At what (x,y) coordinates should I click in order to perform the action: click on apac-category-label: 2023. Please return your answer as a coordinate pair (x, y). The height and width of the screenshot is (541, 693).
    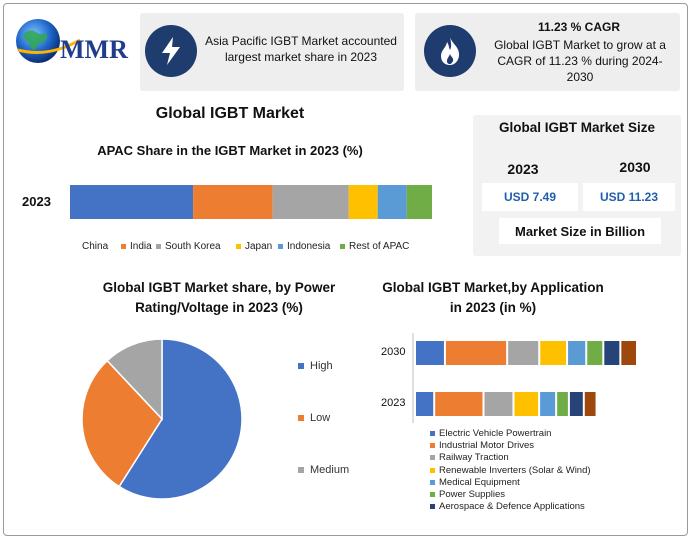
    Looking at the image, I should click on (36, 201).